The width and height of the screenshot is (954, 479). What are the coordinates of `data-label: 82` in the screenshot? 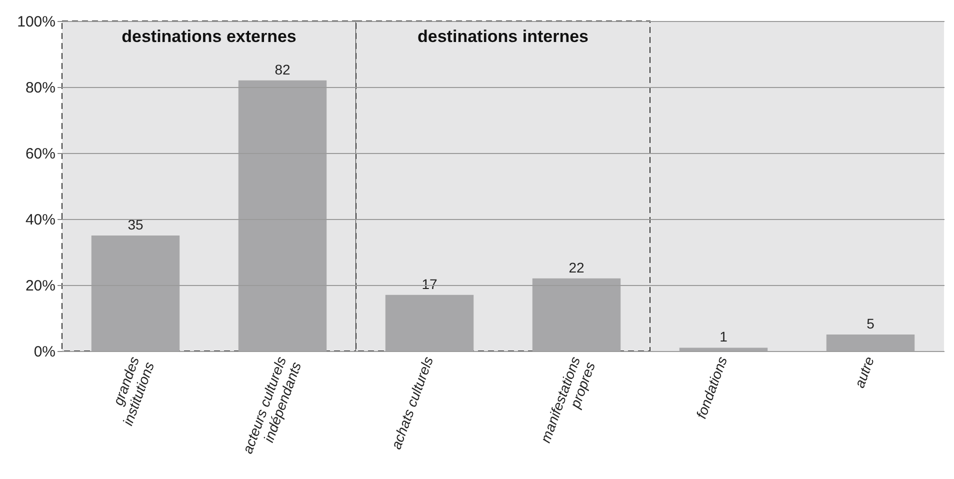 It's located at (282, 69).